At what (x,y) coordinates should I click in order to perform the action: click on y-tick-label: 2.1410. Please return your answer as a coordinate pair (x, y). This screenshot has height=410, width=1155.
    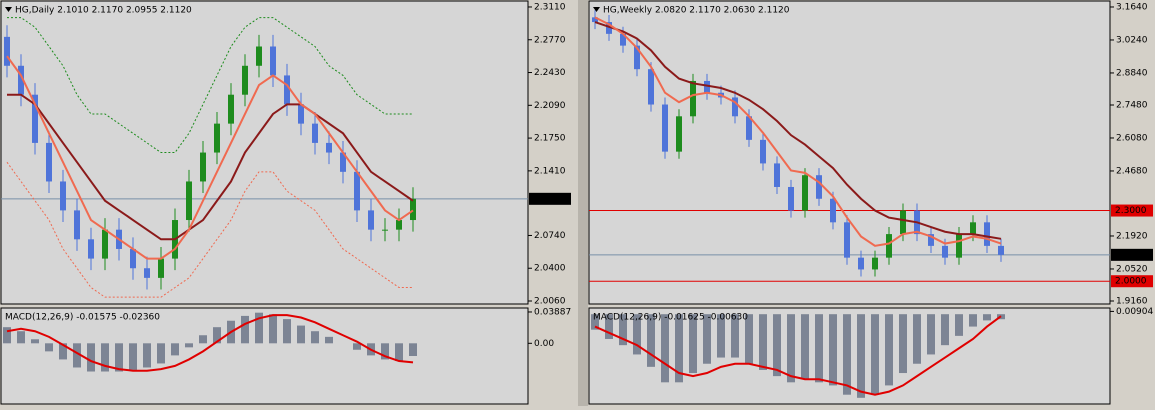
    Looking at the image, I should click on (550, 171).